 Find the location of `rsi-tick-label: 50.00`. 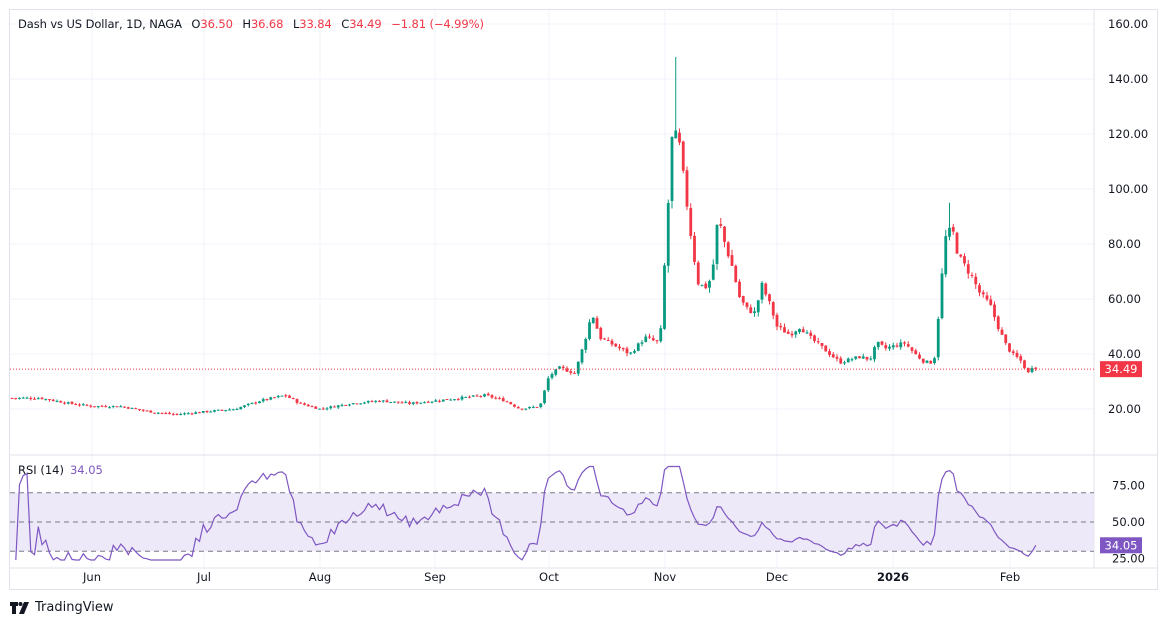

rsi-tick-label: 50.00 is located at coordinates (1128, 522).